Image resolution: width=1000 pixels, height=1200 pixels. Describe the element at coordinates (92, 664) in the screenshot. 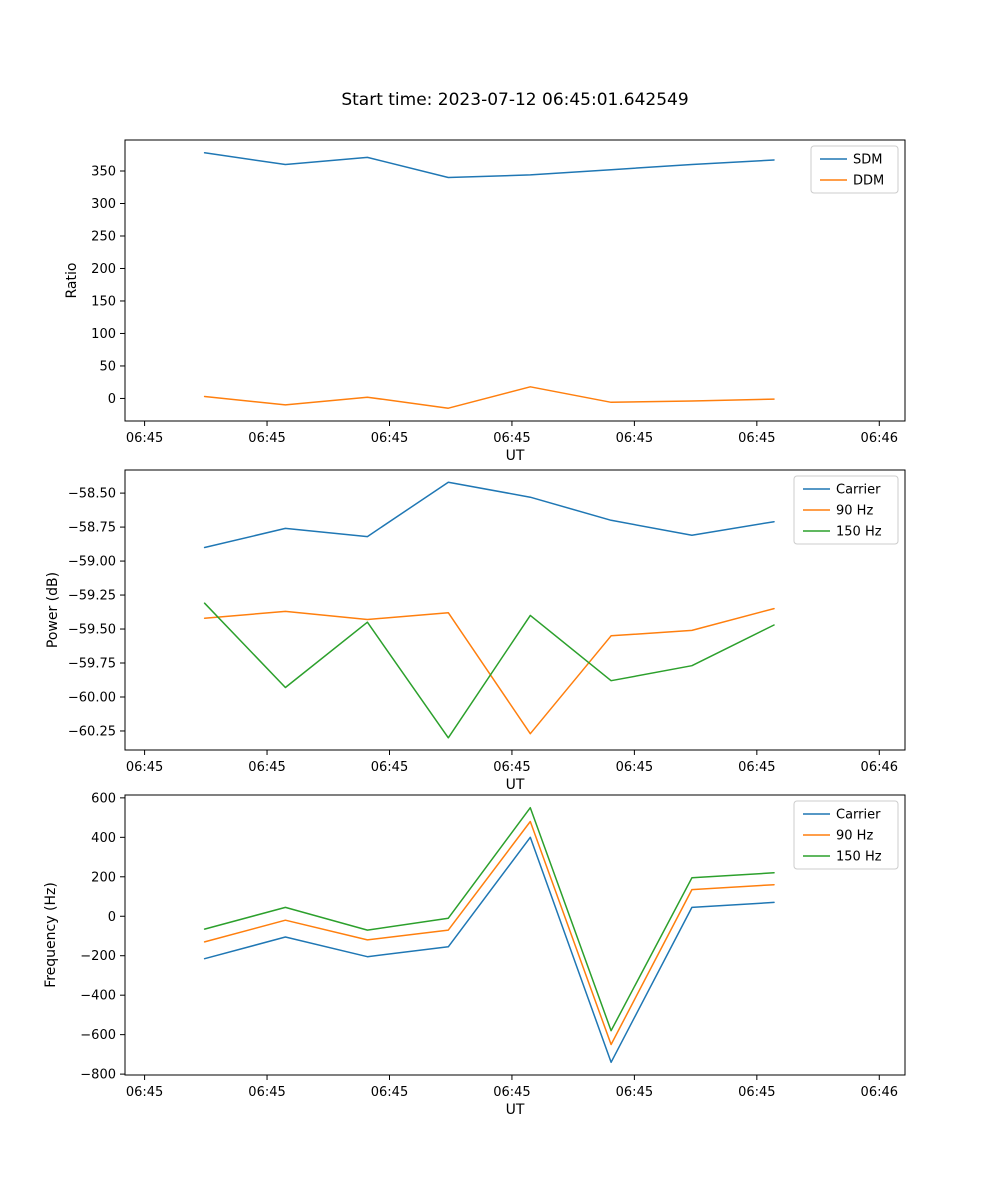

I see `y-tick-label: −59.75` at that location.